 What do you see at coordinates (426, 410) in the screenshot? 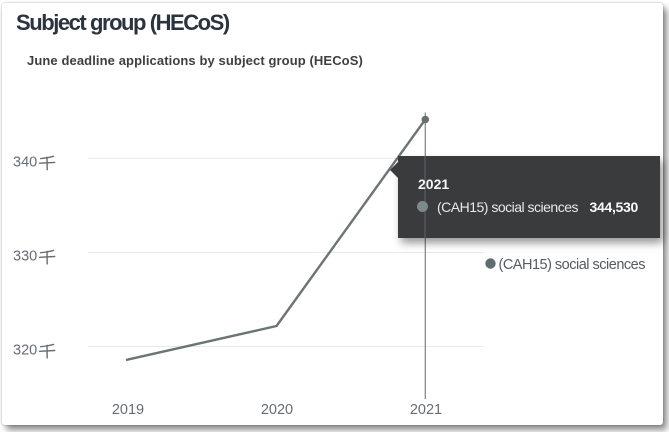
I see `svg-text: 2021` at bounding box center [426, 410].